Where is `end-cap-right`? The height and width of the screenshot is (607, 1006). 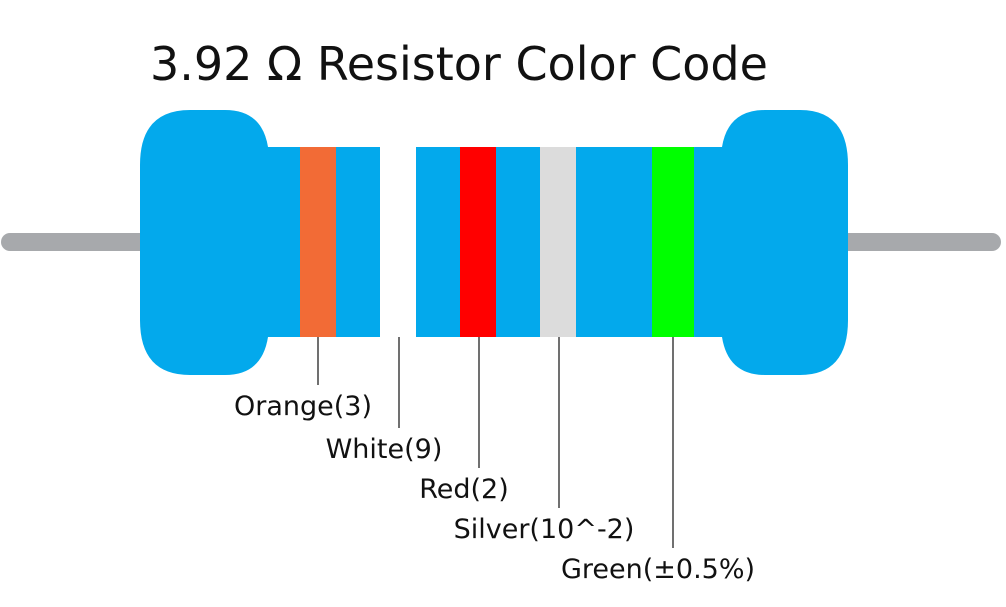
end-cap-right is located at coordinates (785, 242).